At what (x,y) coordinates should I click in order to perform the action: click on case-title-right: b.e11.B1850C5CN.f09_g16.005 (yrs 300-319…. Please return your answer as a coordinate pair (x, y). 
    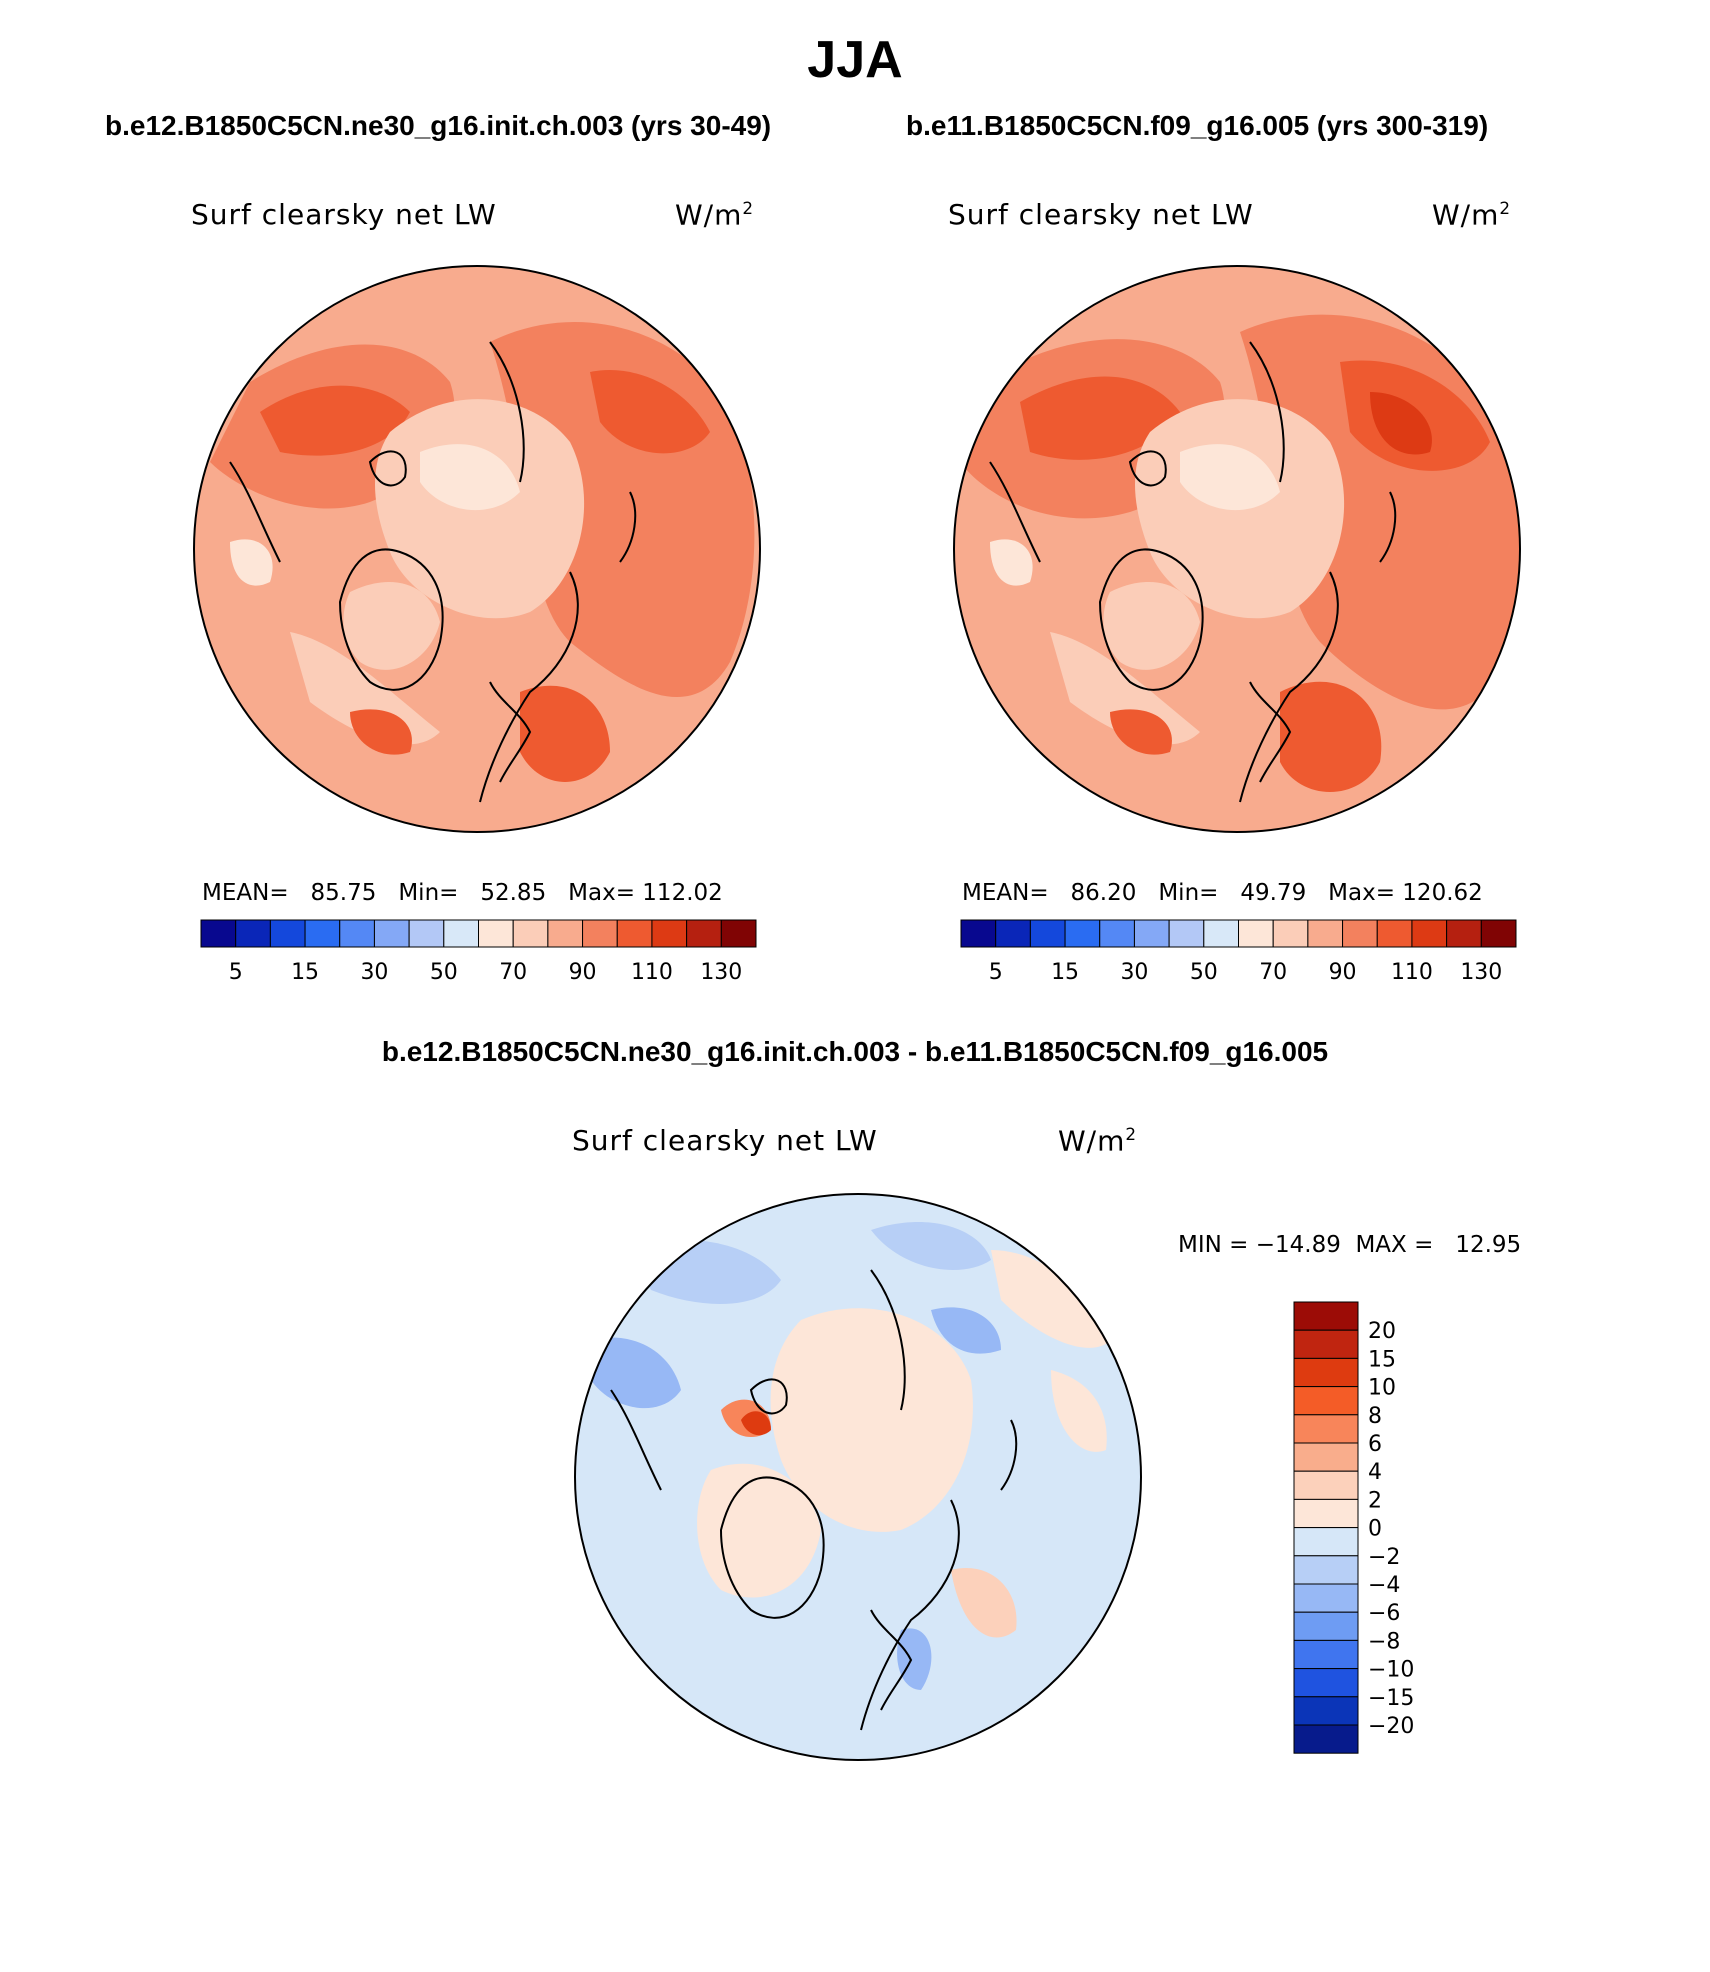
    Looking at the image, I should click on (1197, 125).